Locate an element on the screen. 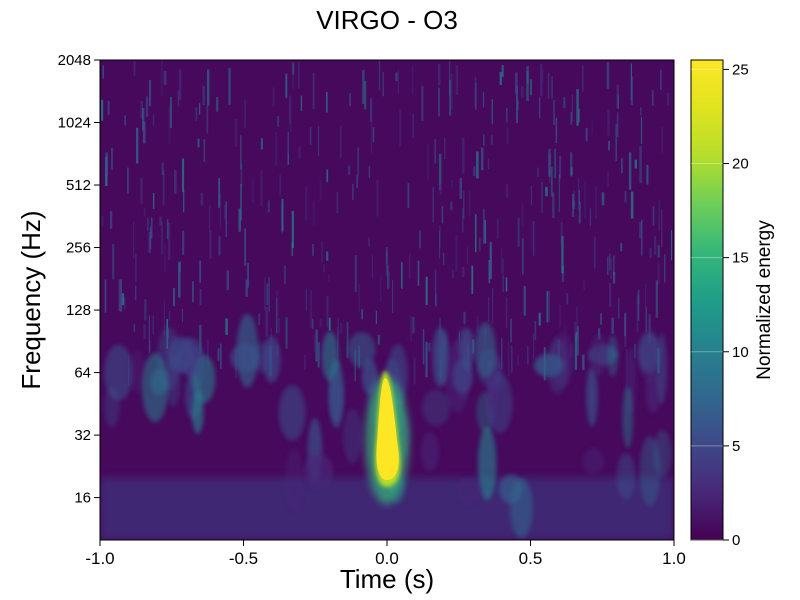  colorbar-tick-label: 20 is located at coordinates (740, 164).